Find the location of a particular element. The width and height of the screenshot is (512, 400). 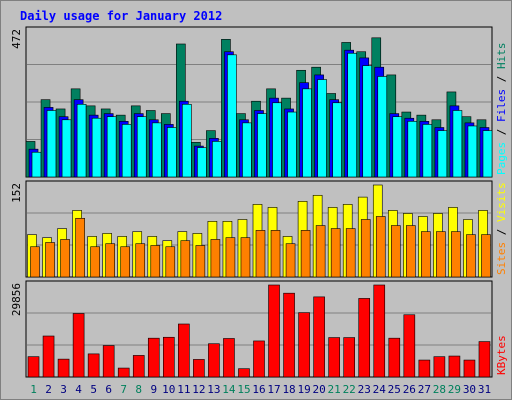

day-label-12: 12 is located at coordinates (198, 389).